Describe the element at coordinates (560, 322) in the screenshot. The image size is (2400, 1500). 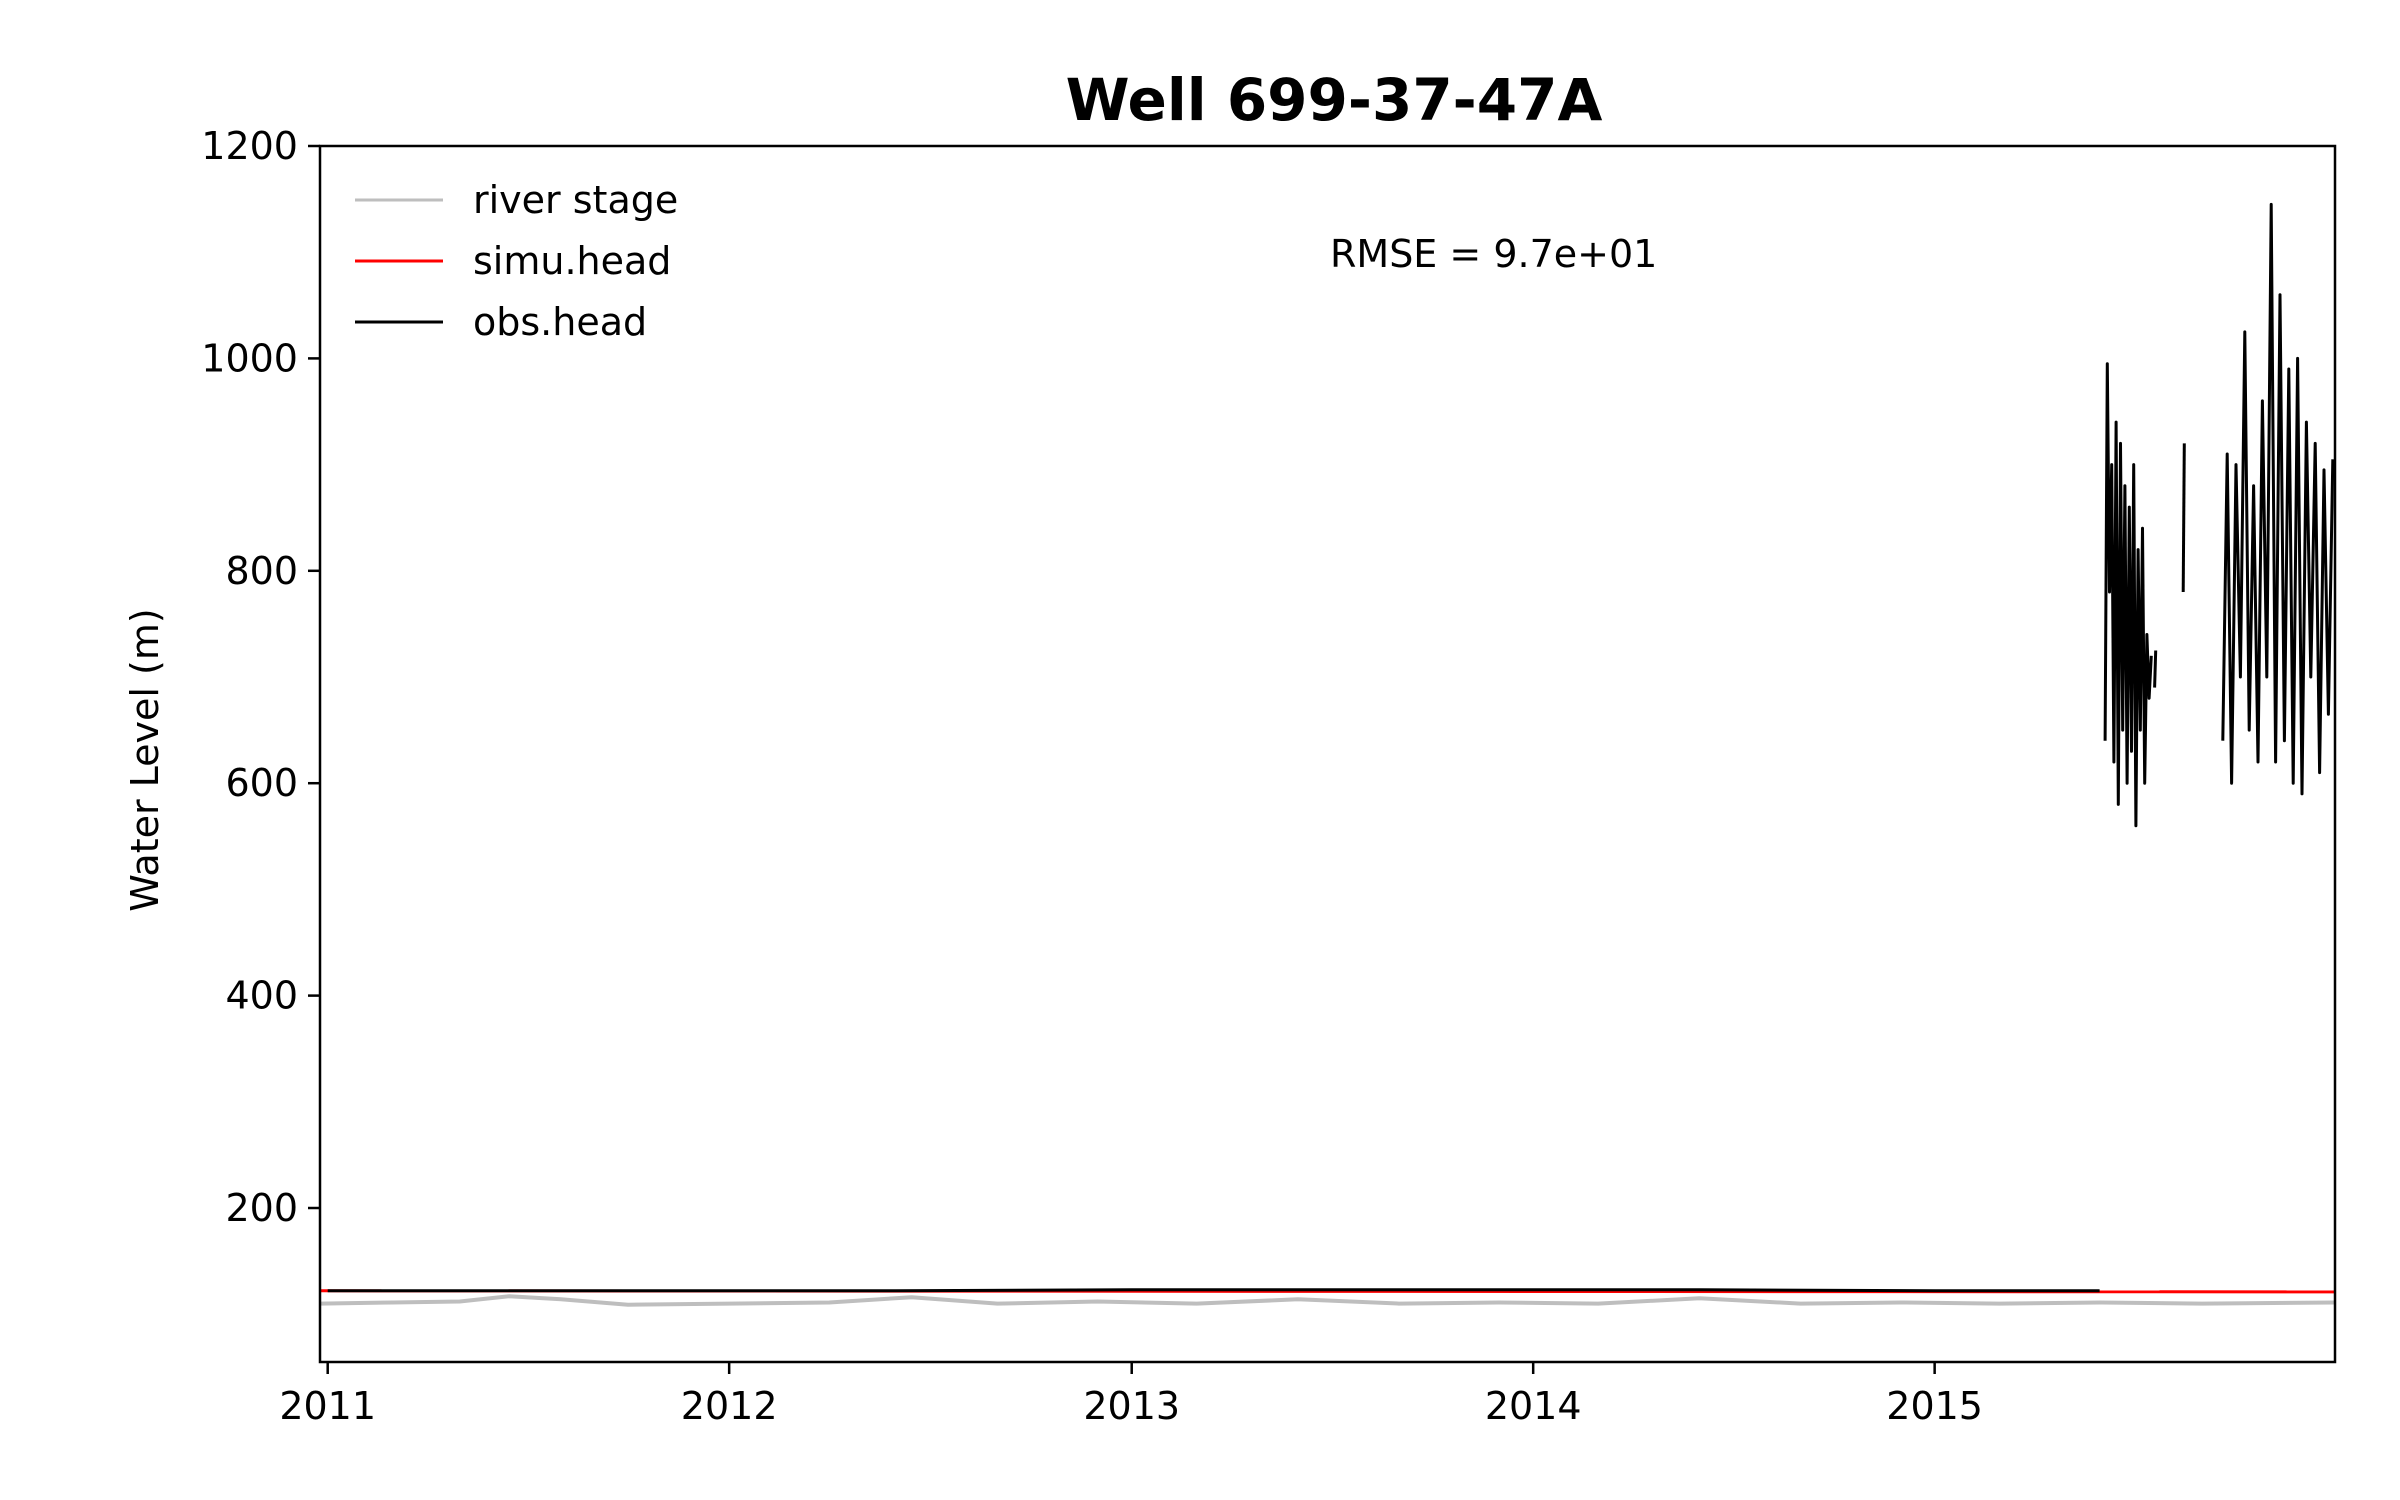
I see `legend-label-2: obs.head` at that location.